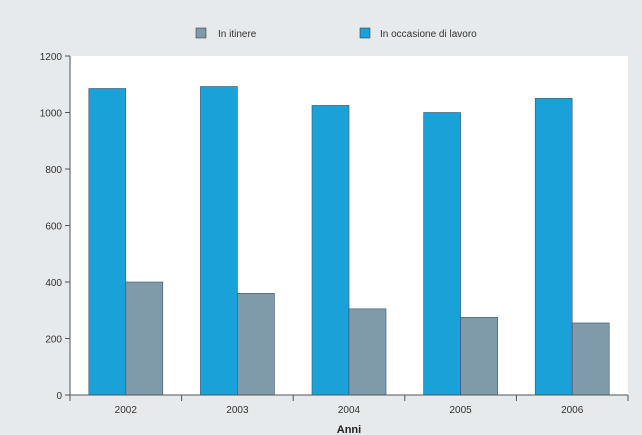  I want to click on bar-in-itinere-2003, so click(256, 344).